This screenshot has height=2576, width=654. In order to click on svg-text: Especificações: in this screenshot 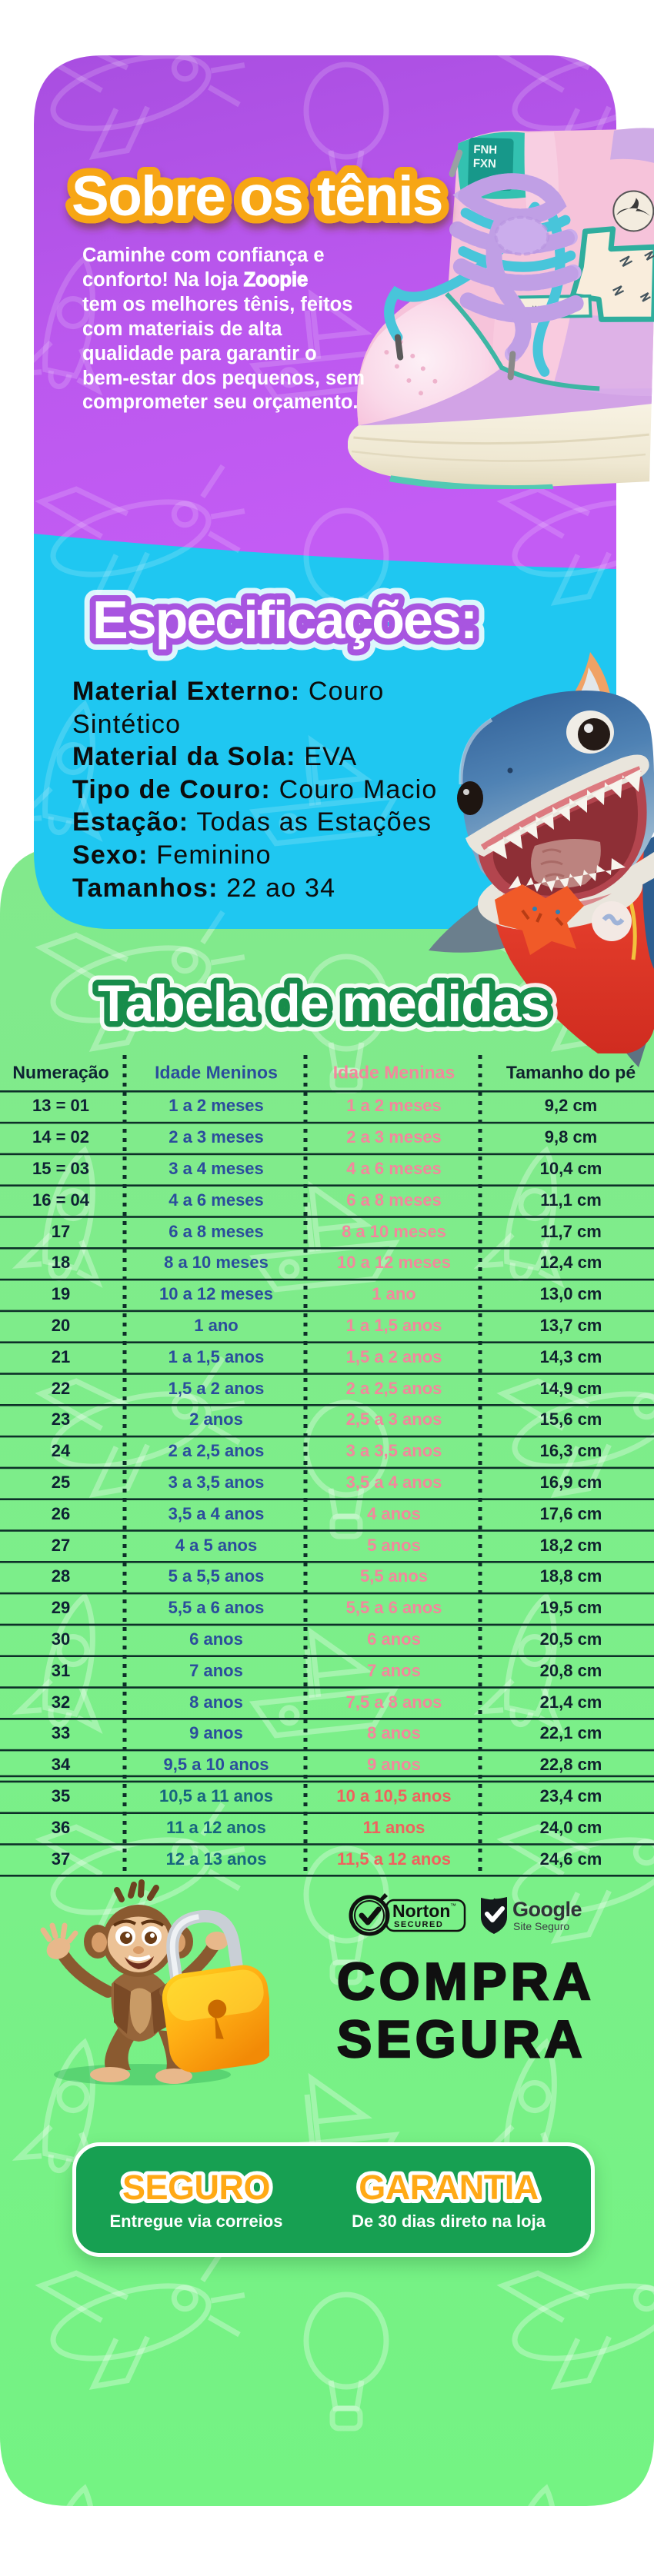, I will do `click(284, 620)`.